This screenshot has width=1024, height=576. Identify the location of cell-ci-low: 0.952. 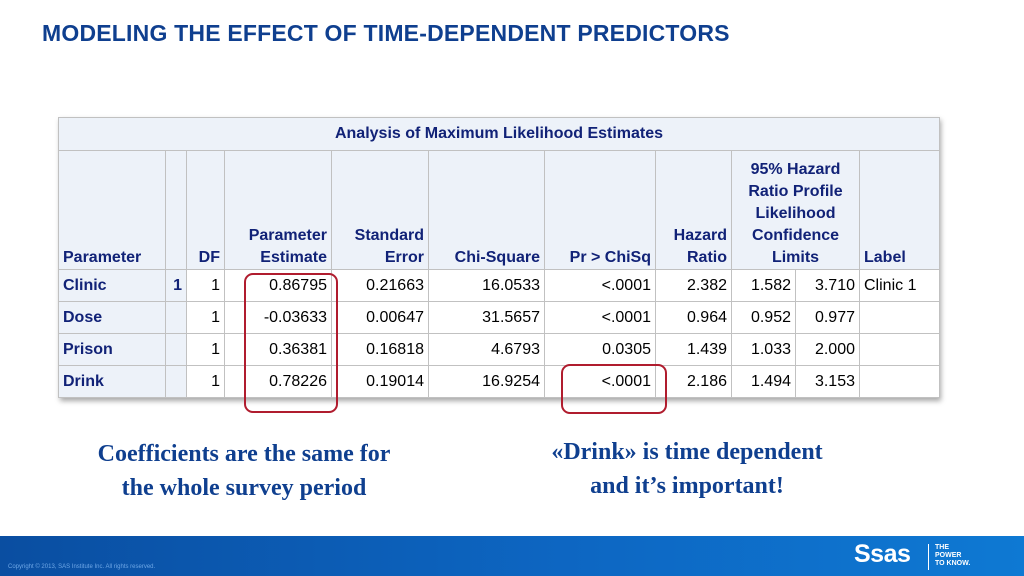
(763, 317).